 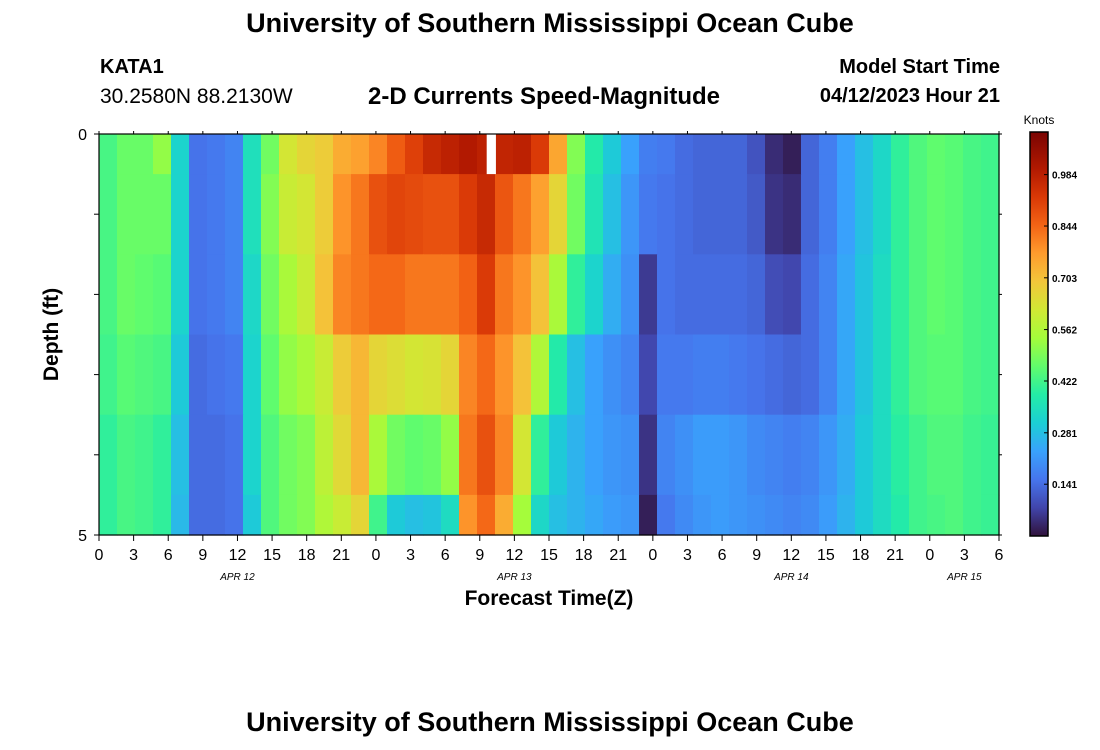 I want to click on colorbar-unit-label: Knots, so click(x=1039, y=120).